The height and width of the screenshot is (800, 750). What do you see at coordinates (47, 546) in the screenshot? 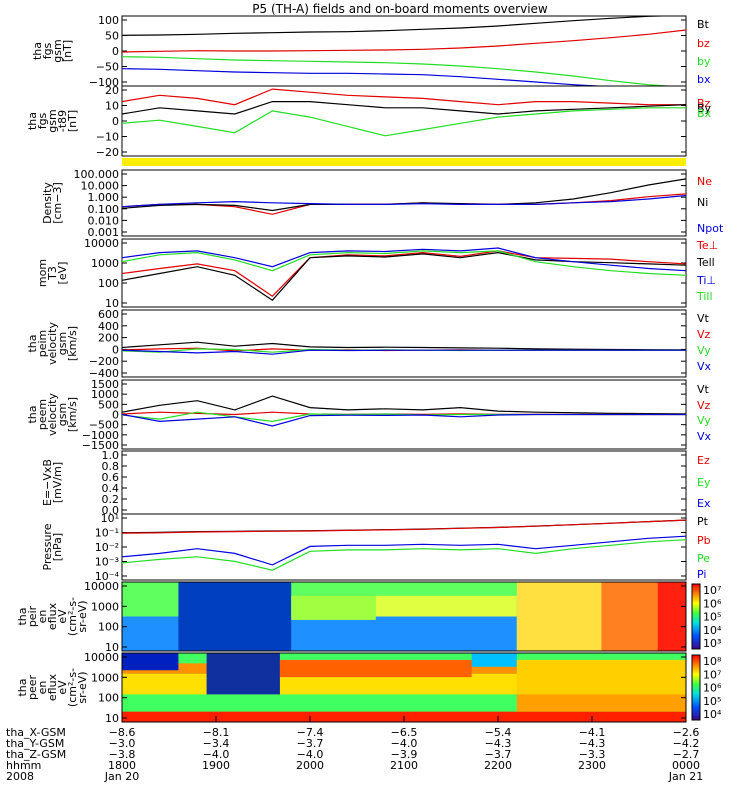
I see `axis-label-y: Pressure` at bounding box center [47, 546].